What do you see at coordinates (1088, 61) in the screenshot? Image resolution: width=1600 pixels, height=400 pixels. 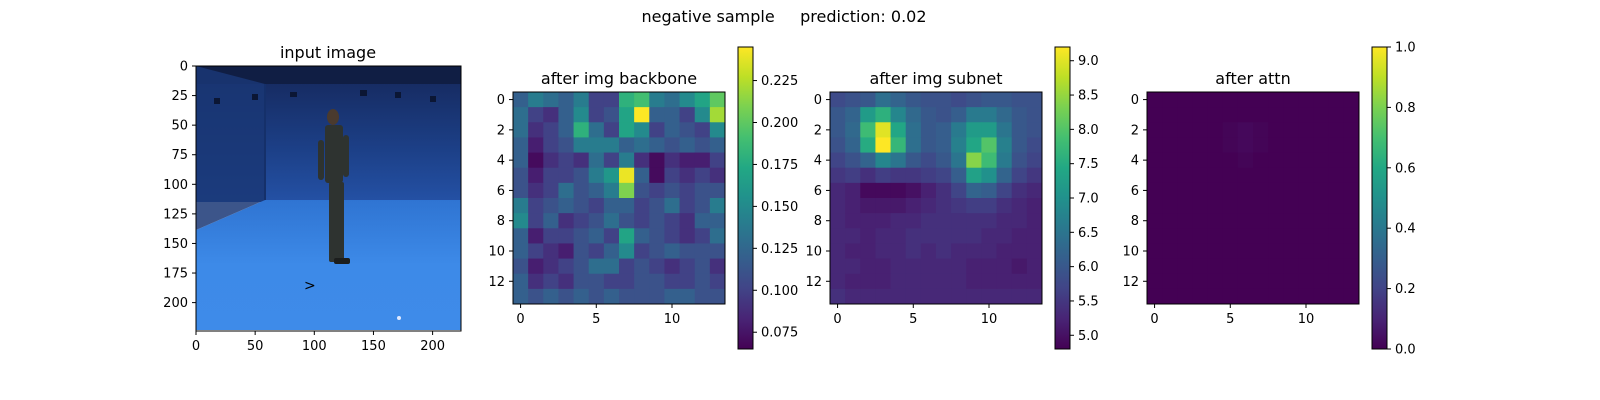 I see `subnet-colorbar-tick-label: 9.0` at bounding box center [1088, 61].